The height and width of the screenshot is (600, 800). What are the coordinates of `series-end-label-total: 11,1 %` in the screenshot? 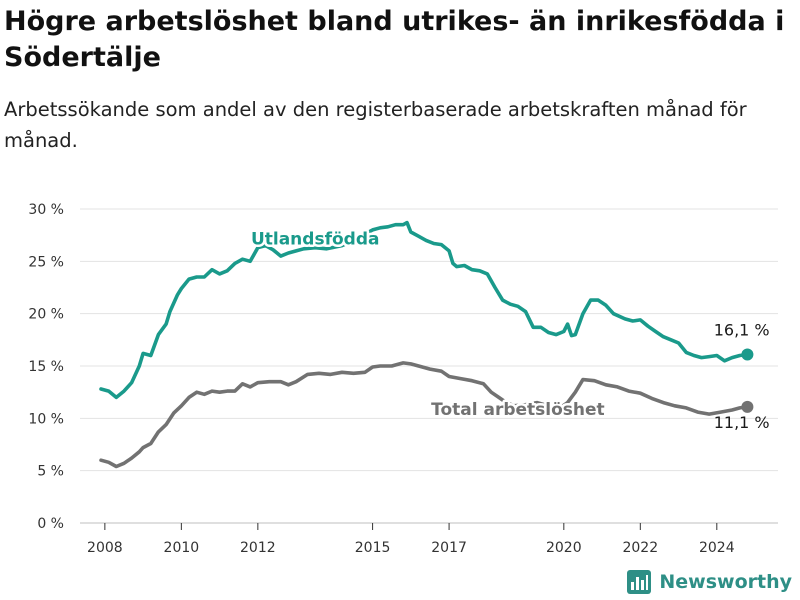 It's located at (742, 422).